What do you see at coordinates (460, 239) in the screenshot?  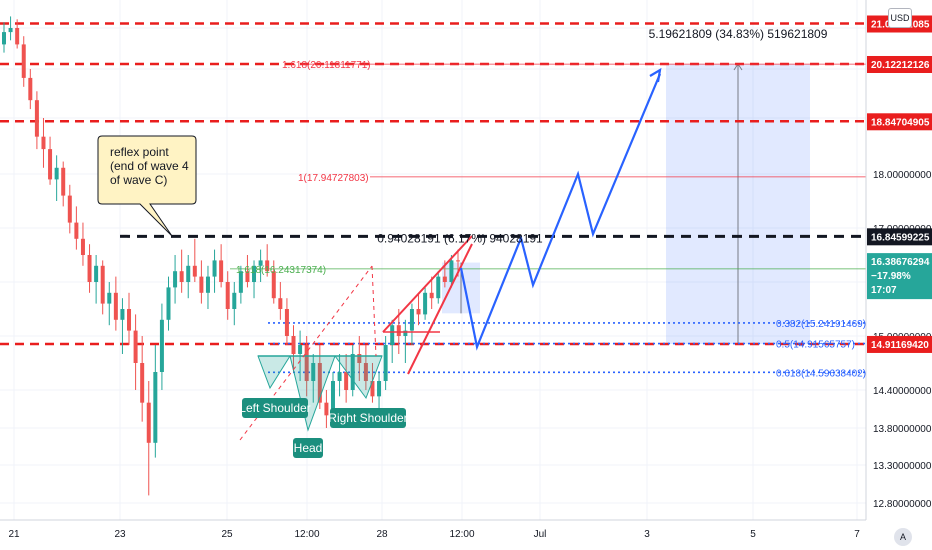 I see `short-measure-label: 0.94028191 (6.17%) 94028191` at bounding box center [460, 239].